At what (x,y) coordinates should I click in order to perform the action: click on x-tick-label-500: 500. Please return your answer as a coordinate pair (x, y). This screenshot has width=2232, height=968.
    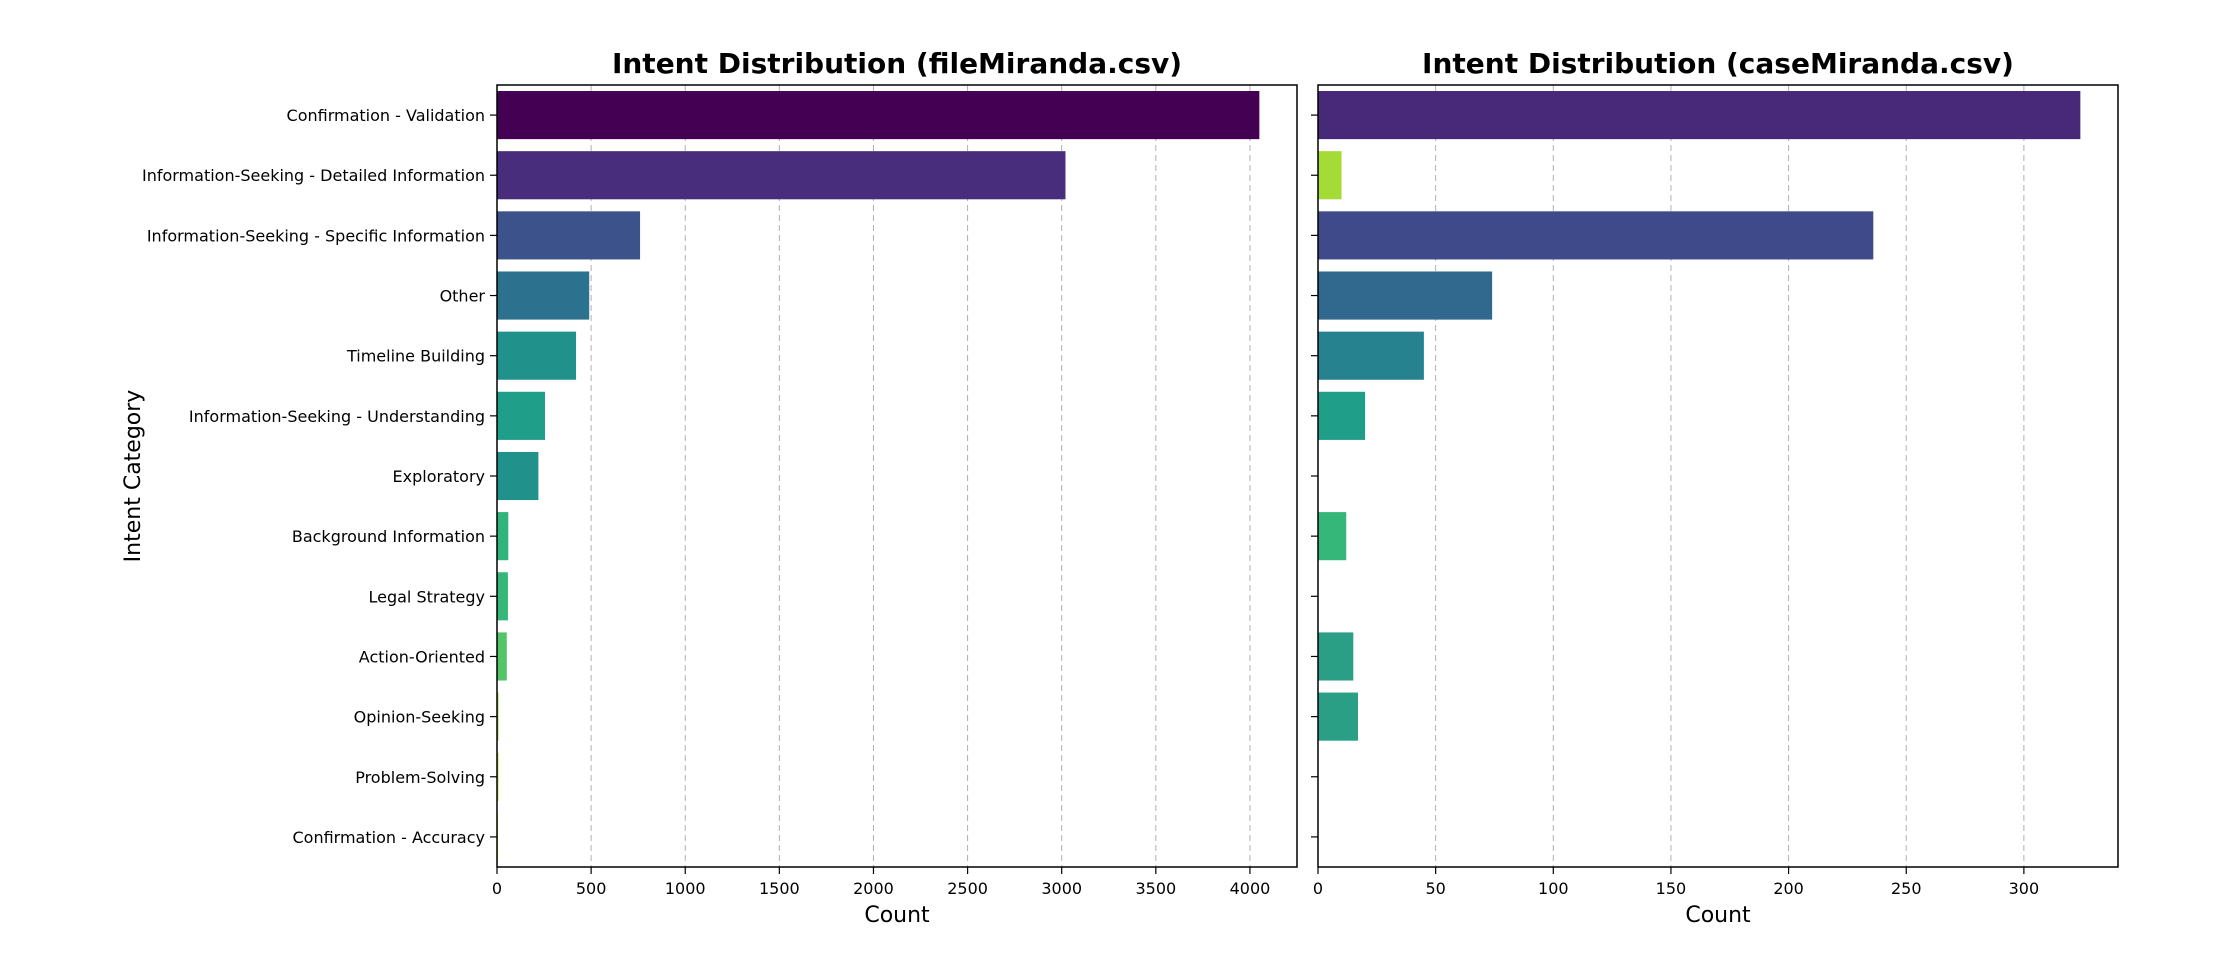
    Looking at the image, I should click on (591, 888).